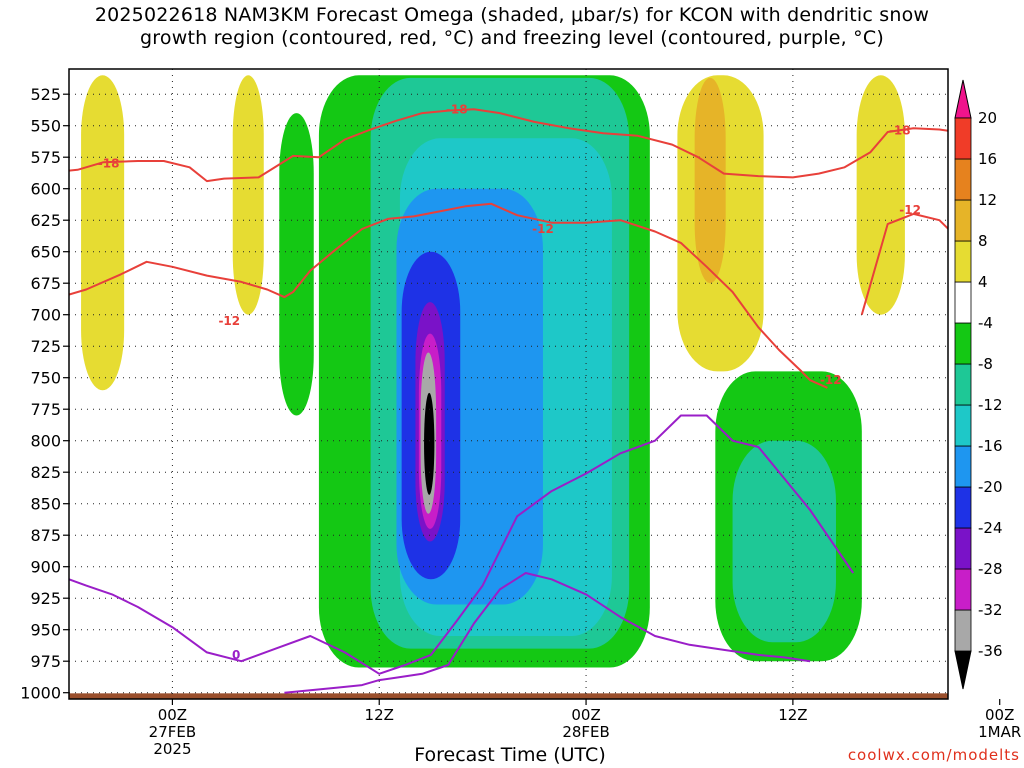 Image resolution: width=1024 pixels, height=768 pixels. Describe the element at coordinates (990, 487) in the screenshot. I see `colorbar-label: -20` at that location.